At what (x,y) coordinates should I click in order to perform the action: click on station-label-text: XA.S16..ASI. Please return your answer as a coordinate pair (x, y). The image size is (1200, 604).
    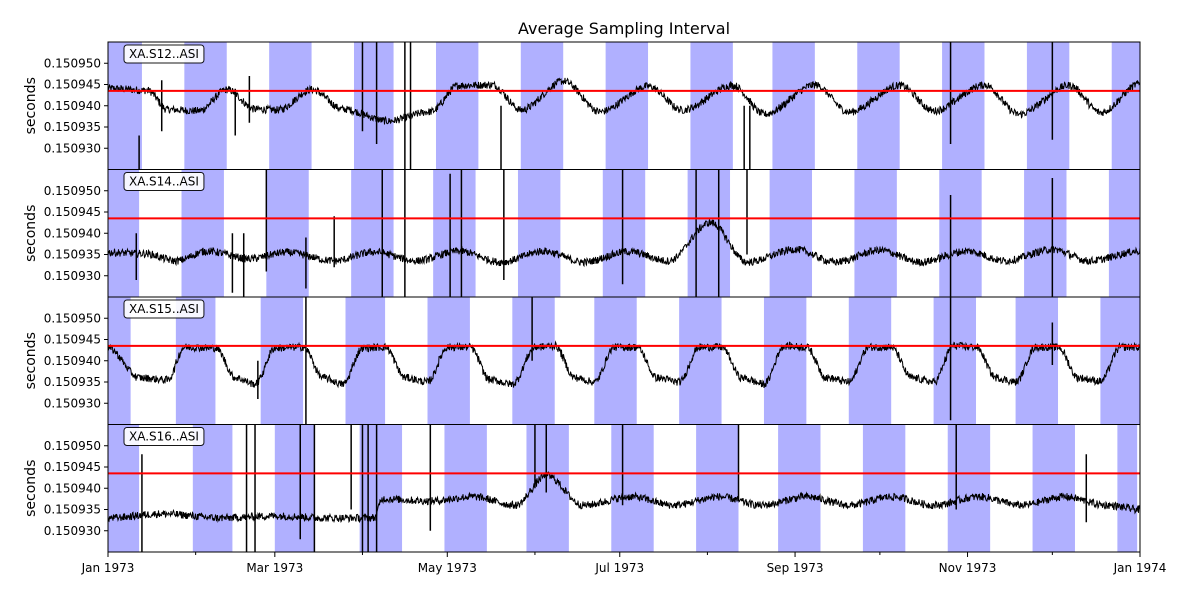
    Looking at the image, I should click on (164, 437).